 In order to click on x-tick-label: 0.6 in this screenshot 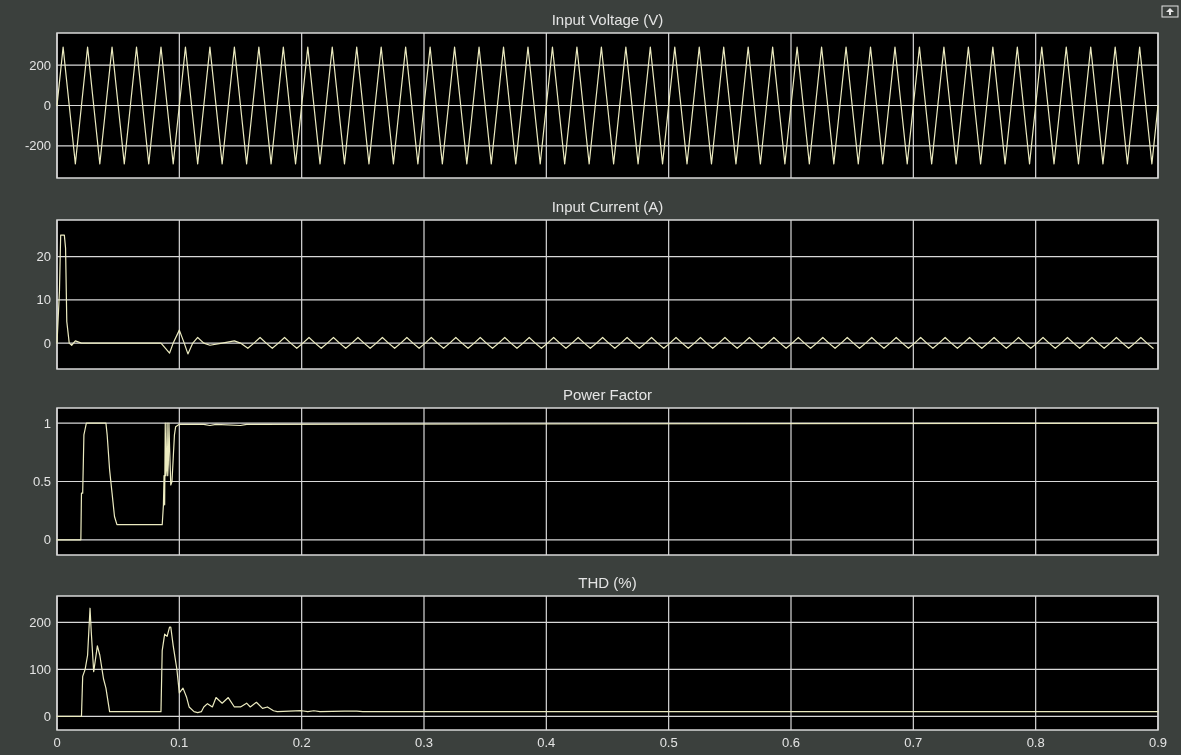, I will do `click(791, 742)`.